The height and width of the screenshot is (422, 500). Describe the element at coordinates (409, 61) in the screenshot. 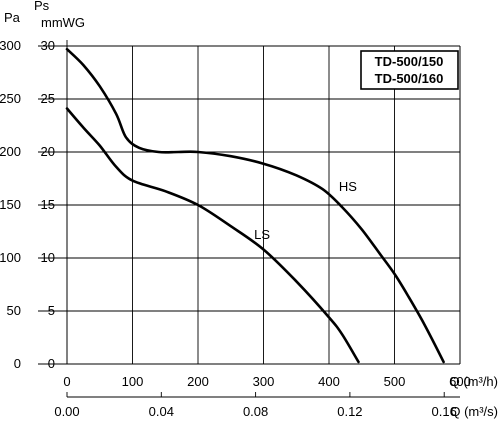

I see `legend-entry-td-500-150: TD-500/150` at that location.